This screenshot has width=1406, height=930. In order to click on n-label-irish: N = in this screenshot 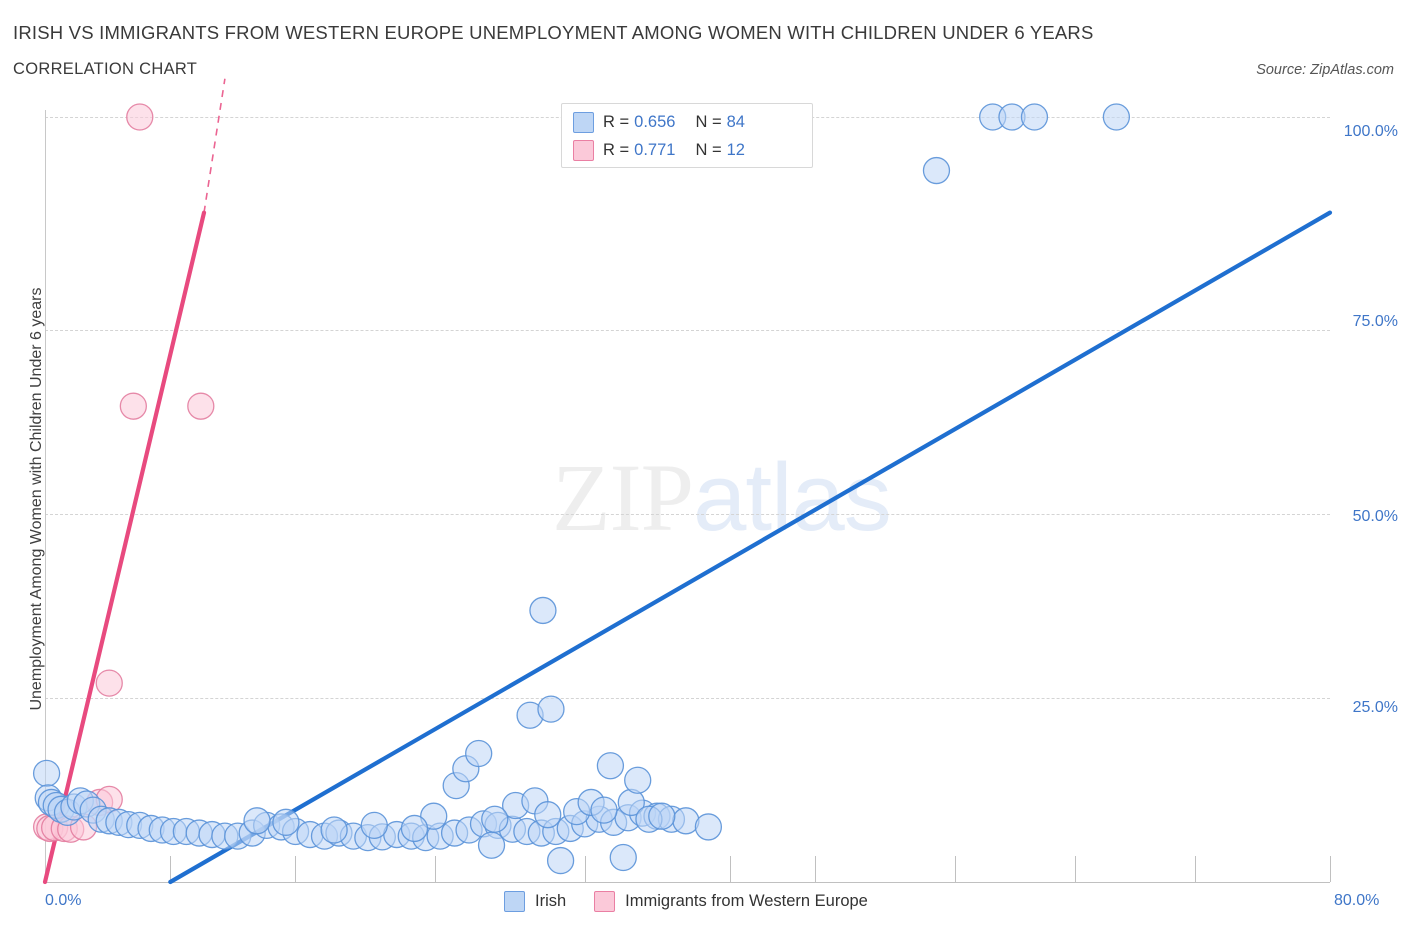, I will do `click(708, 121)`.